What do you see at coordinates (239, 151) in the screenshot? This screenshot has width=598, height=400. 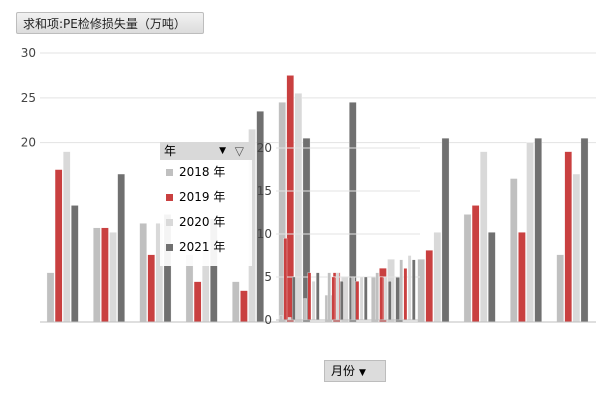 I see `filter-icon: ▽` at bounding box center [239, 151].